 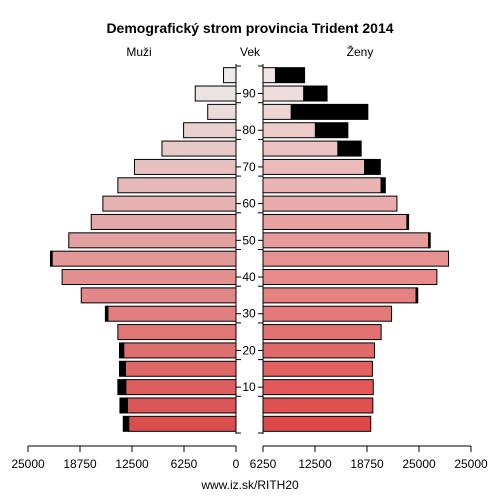 What do you see at coordinates (138, 52) in the screenshot?
I see `men-label: Muži` at bounding box center [138, 52].